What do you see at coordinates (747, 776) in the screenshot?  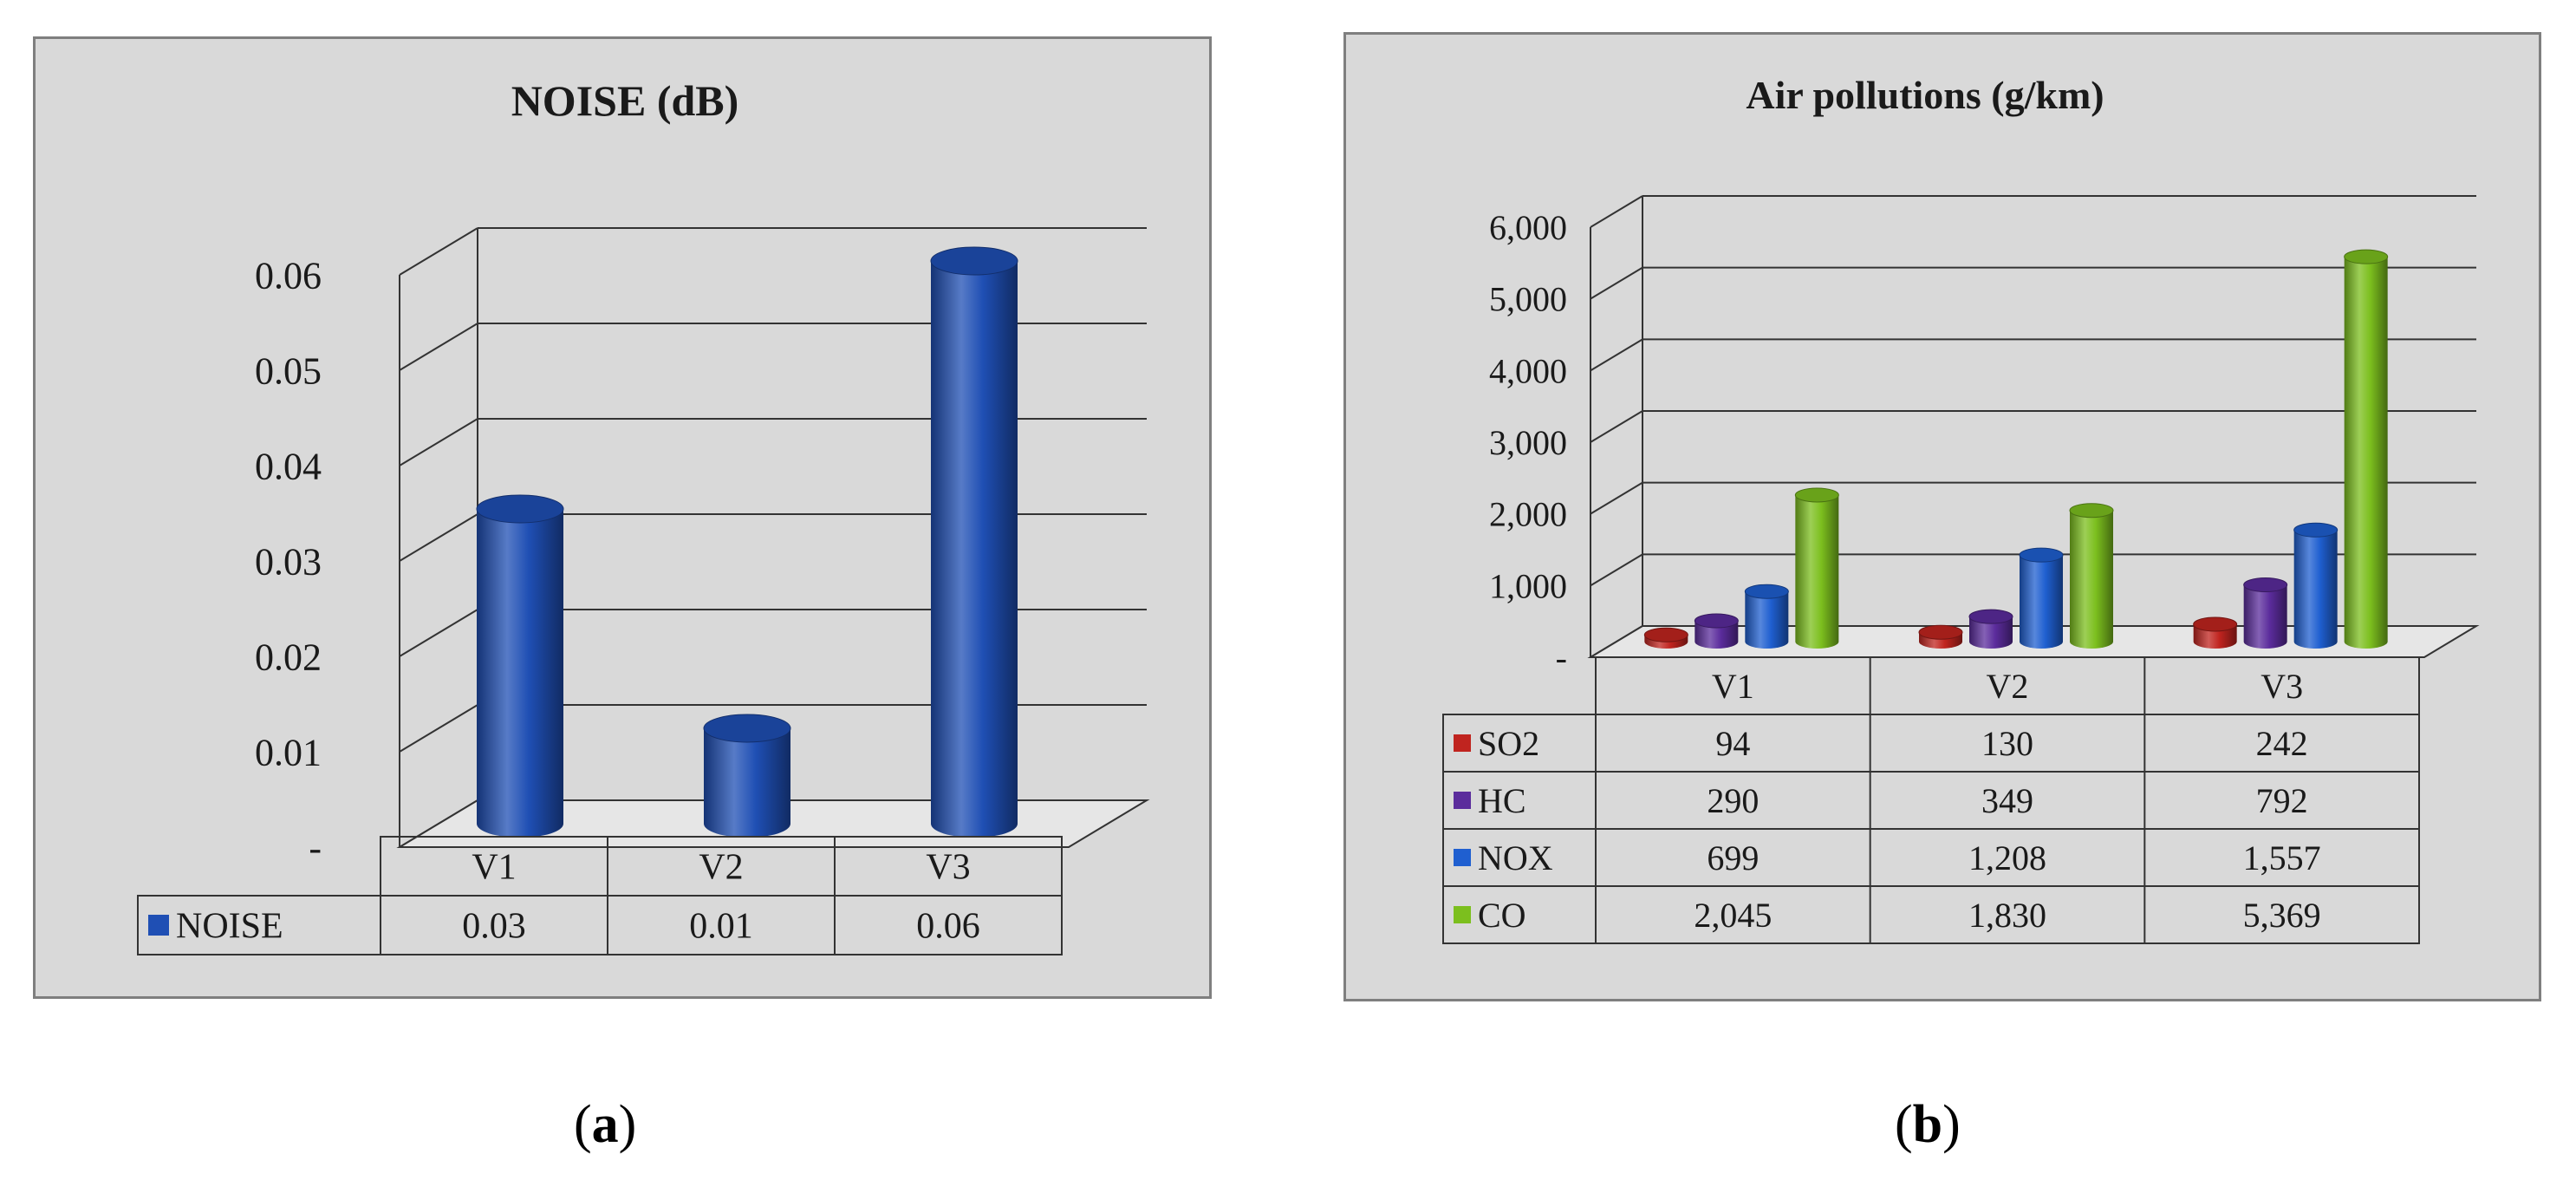 I see `bar-noise-v2` at bounding box center [747, 776].